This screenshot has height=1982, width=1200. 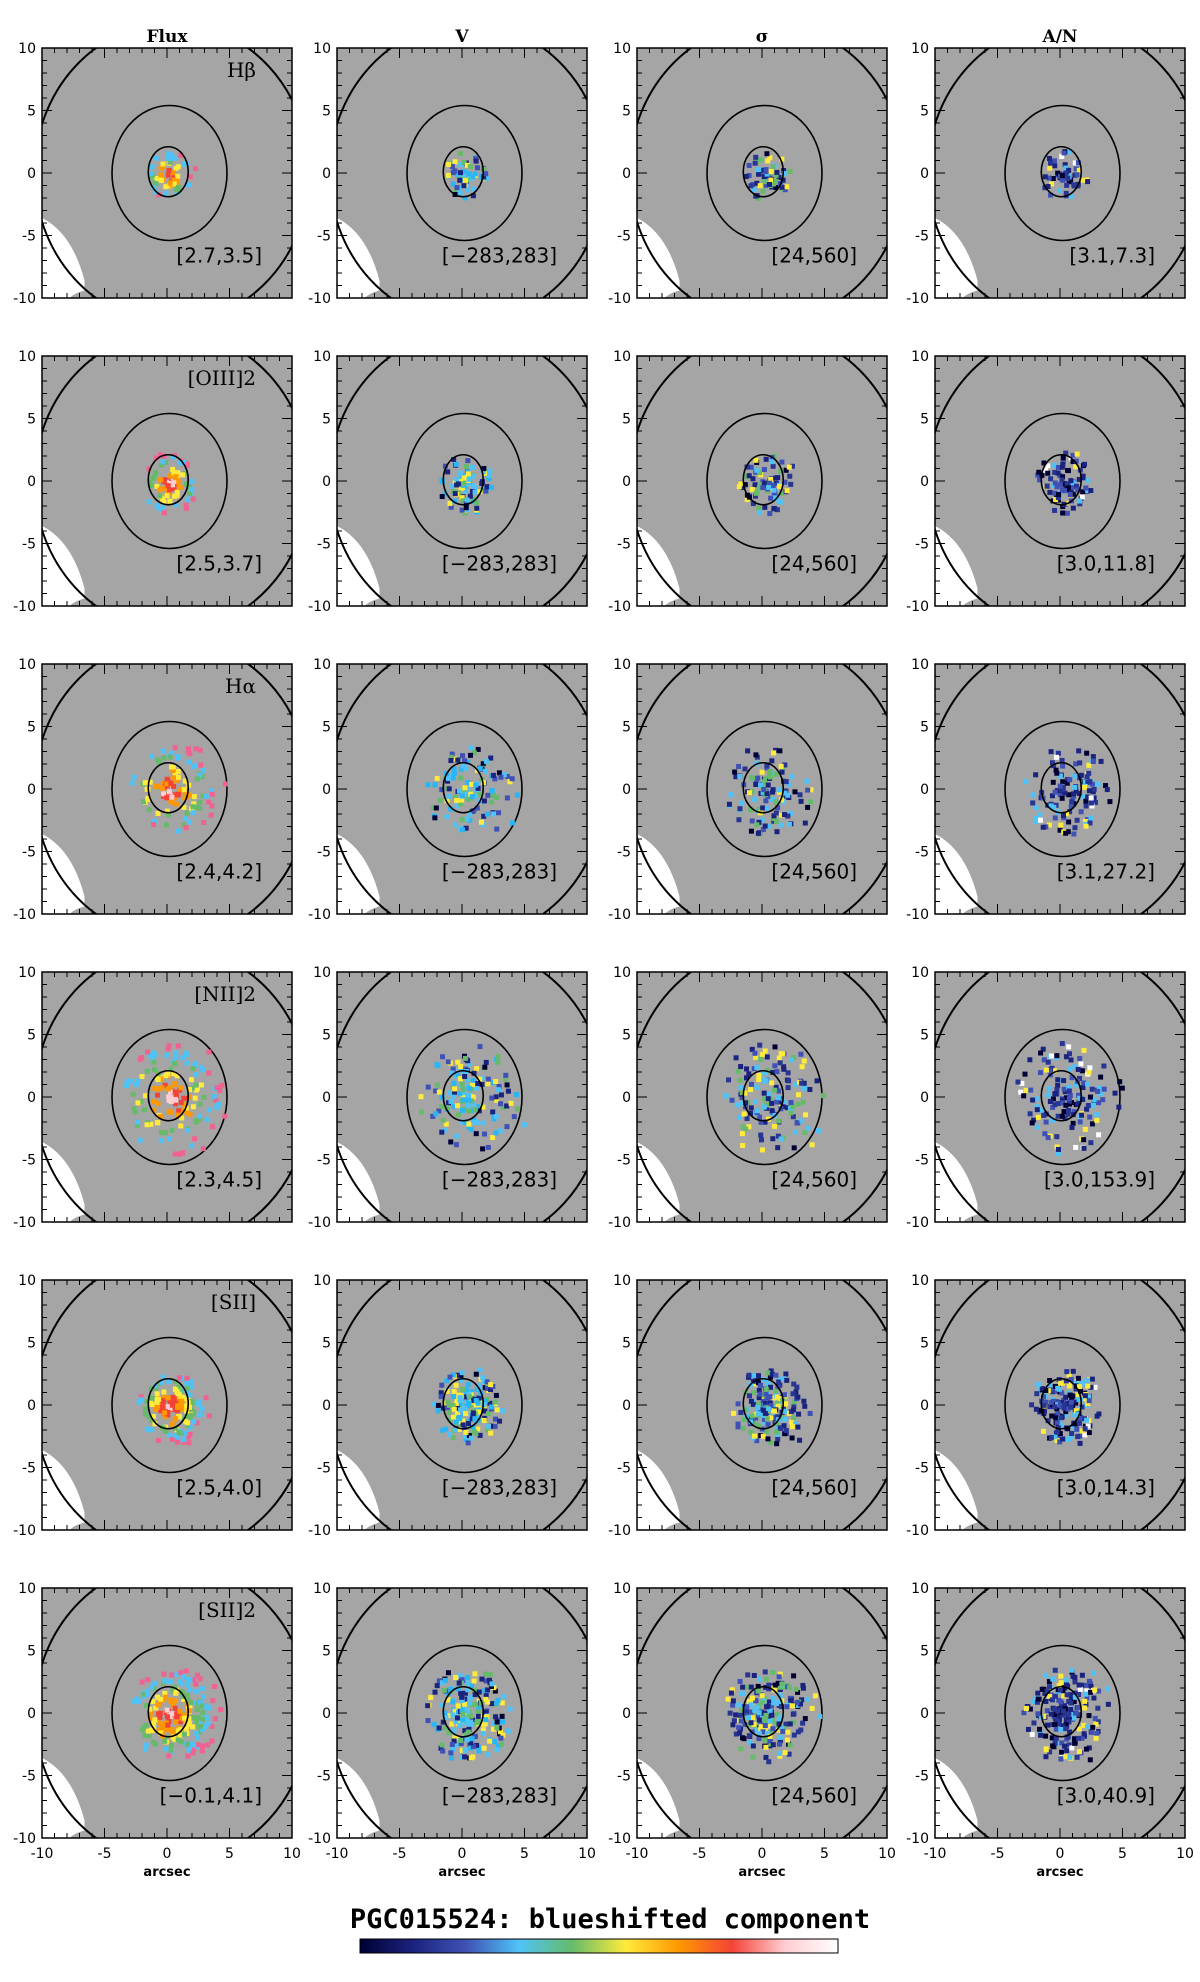 What do you see at coordinates (1062, 1097) in the screenshot?
I see `middle-contour` at bounding box center [1062, 1097].